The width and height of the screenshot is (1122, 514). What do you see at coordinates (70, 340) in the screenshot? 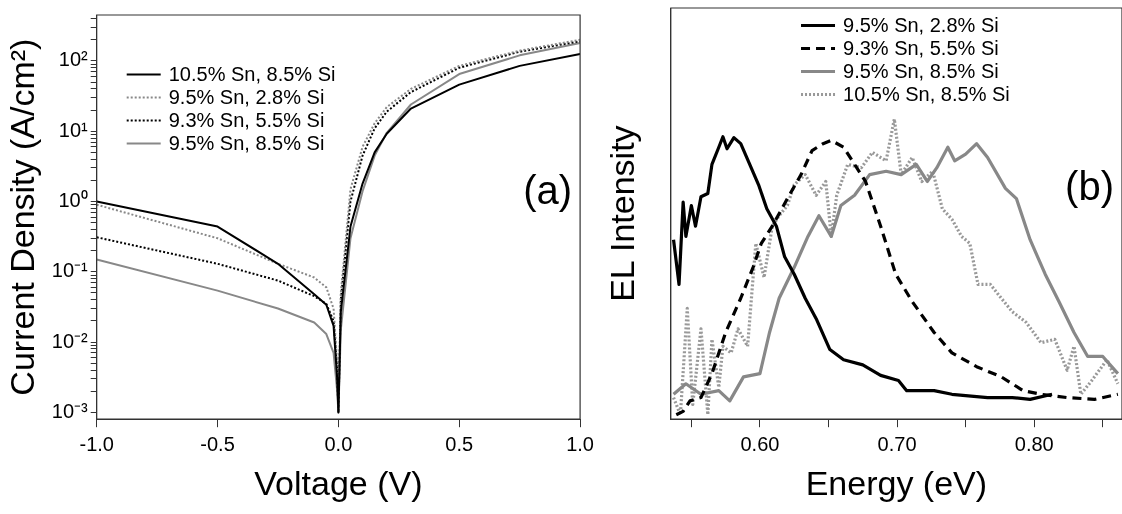
I see `y-tick-label: 10⁻²` at bounding box center [70, 340].